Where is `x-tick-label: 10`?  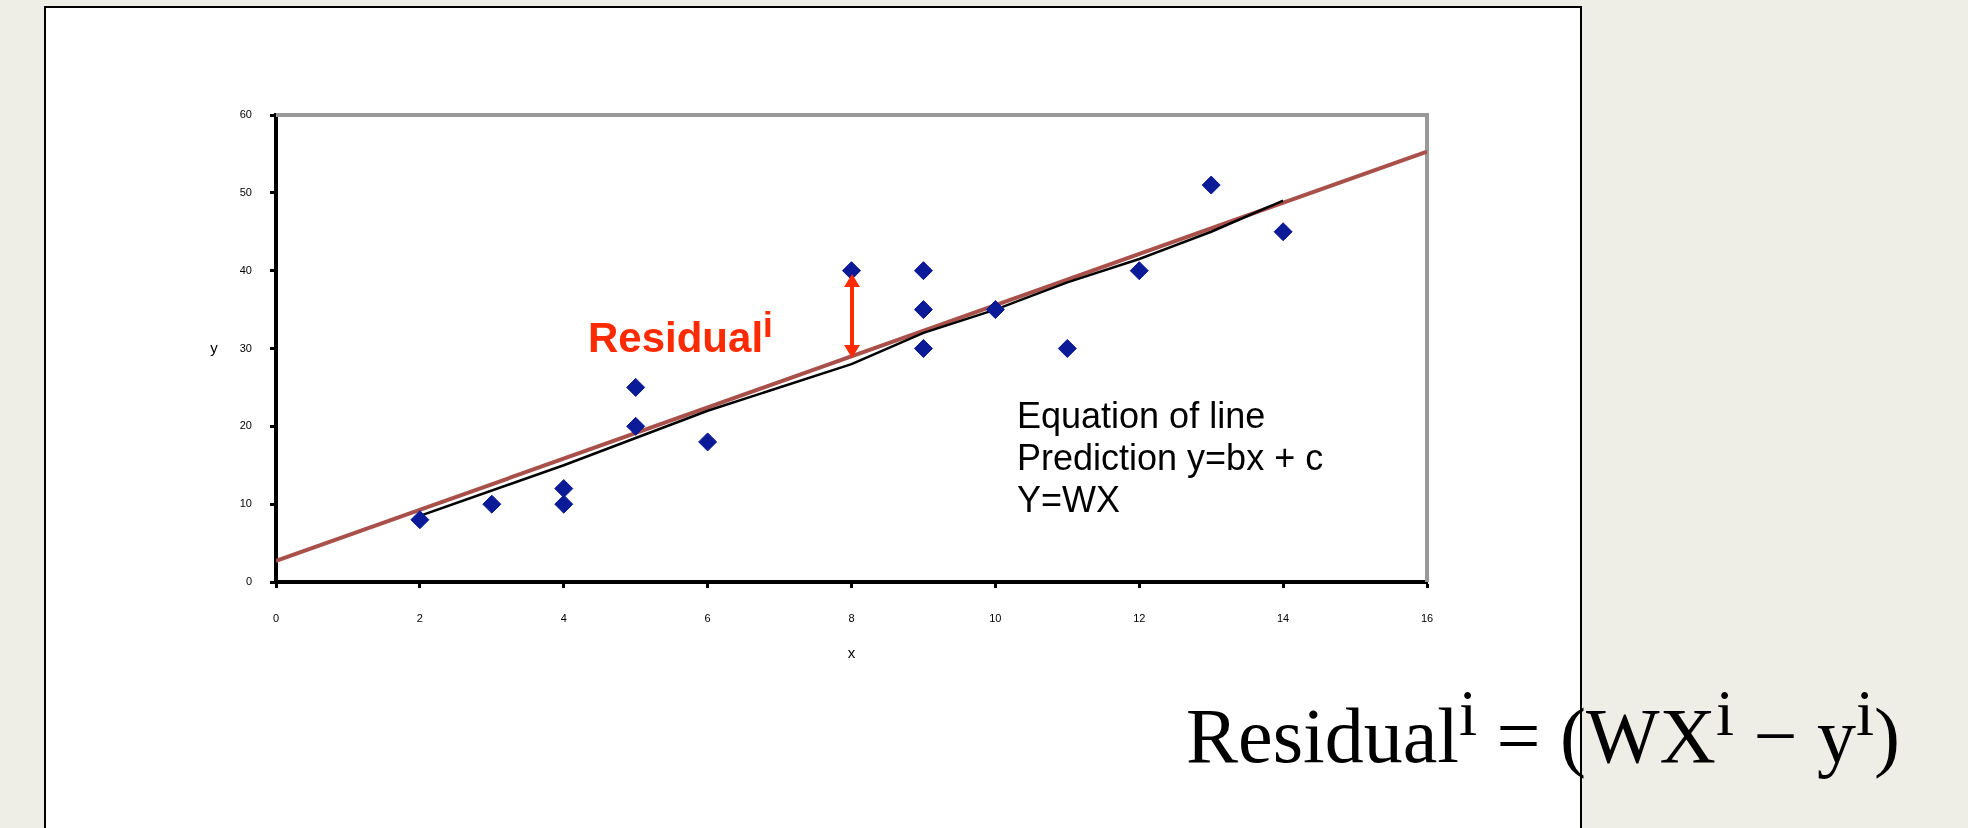
x-tick-label: 10 is located at coordinates (995, 617).